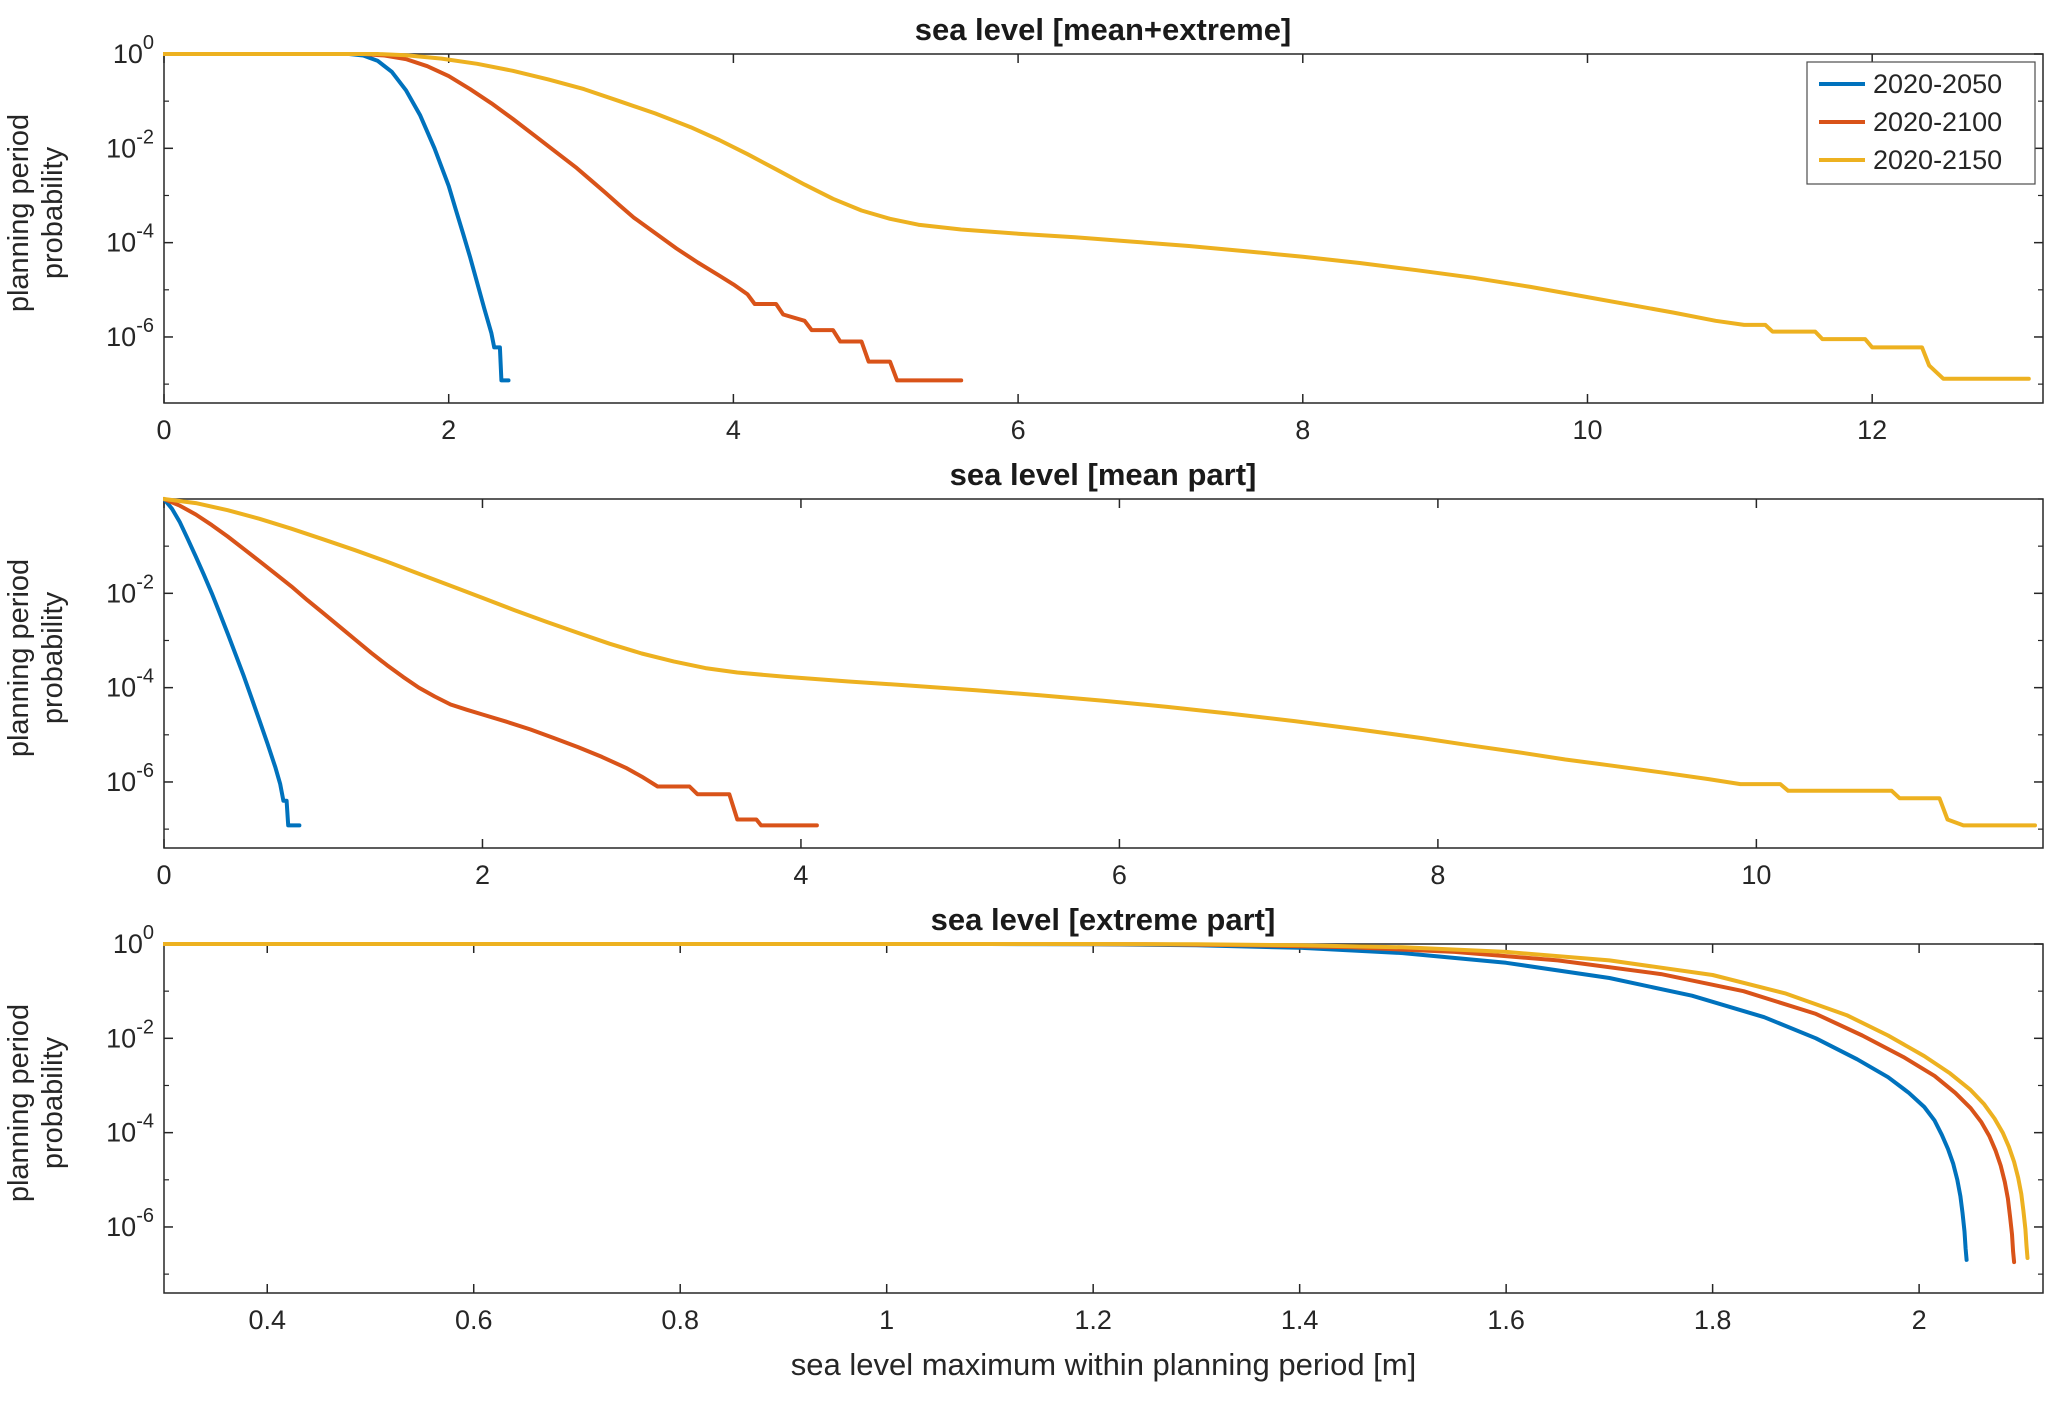 This screenshot has height=1407, width=2067. What do you see at coordinates (36, 1103) in the screenshot?
I see `y-axis-label-3: planning period probability` at bounding box center [36, 1103].